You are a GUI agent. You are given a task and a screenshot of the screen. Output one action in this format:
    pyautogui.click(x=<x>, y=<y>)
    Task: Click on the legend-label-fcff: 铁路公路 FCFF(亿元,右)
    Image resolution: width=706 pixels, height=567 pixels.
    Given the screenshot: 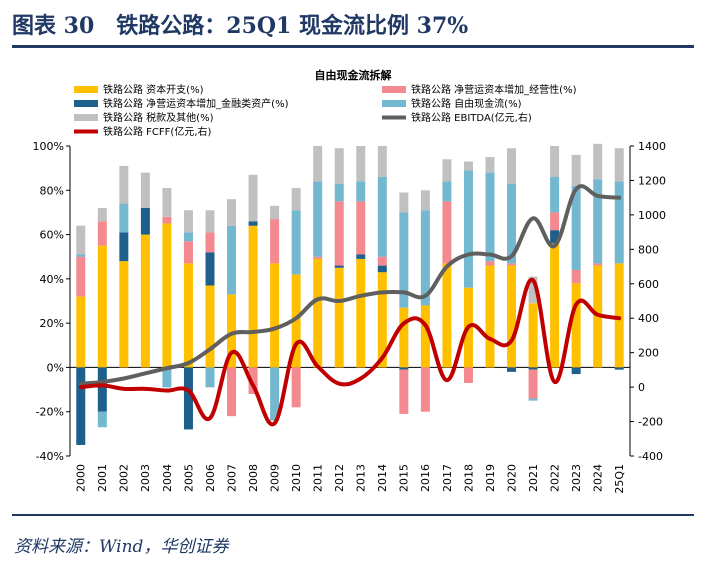 What is the action you would take?
    pyautogui.click(x=157, y=131)
    